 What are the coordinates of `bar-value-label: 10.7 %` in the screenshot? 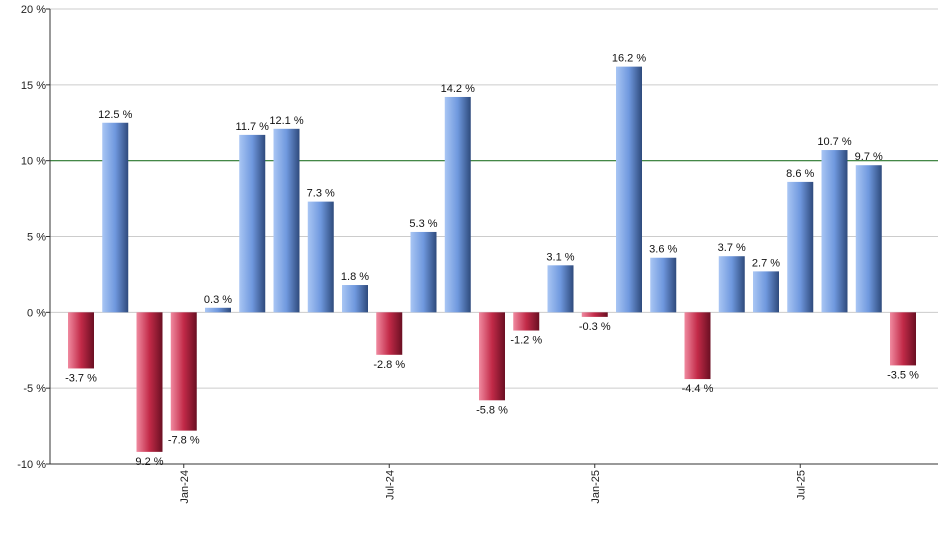 It's located at (834, 142).